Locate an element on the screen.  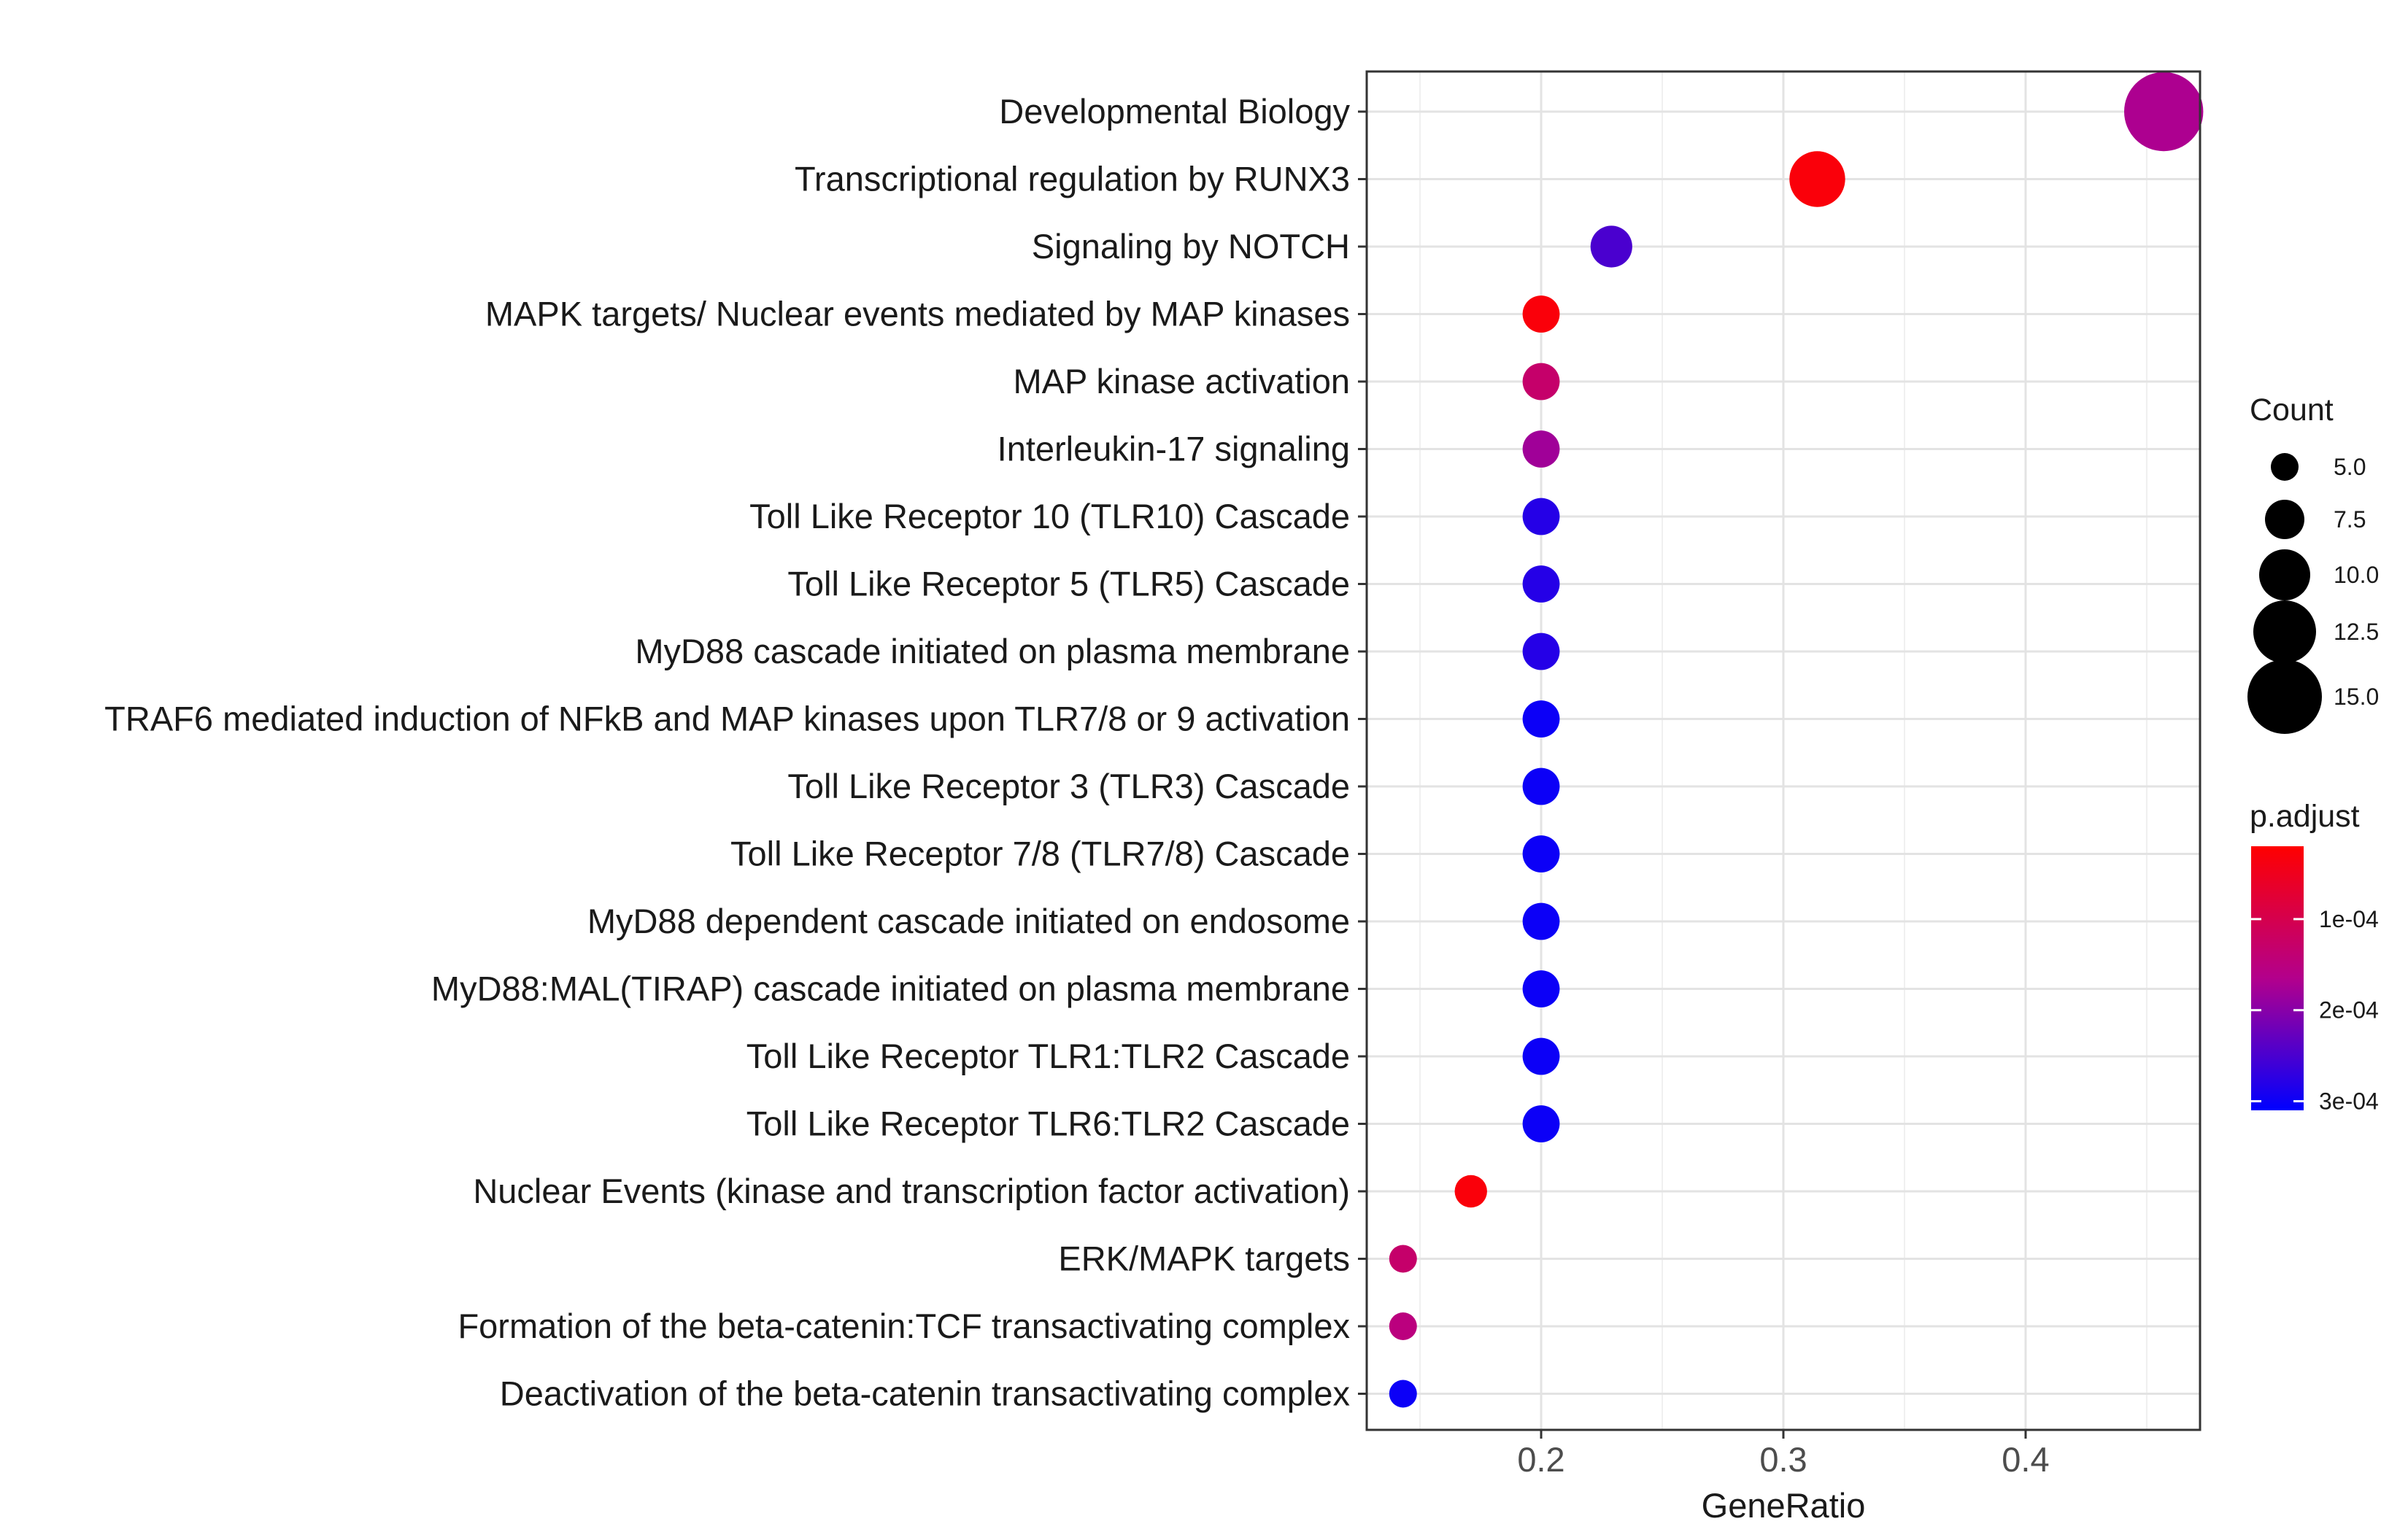
count-legend-label: 7.5 is located at coordinates (2350, 519).